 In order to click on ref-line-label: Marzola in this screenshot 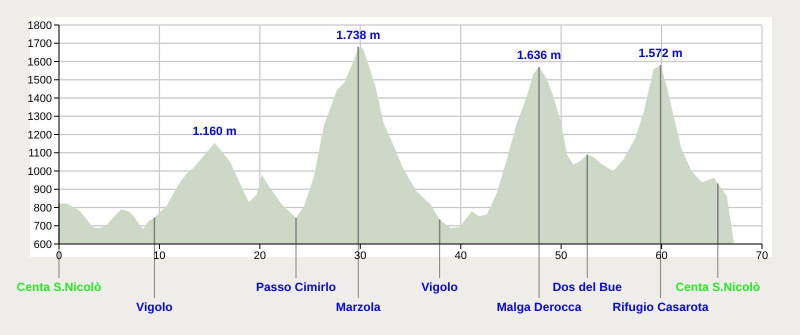, I will do `click(358, 307)`.